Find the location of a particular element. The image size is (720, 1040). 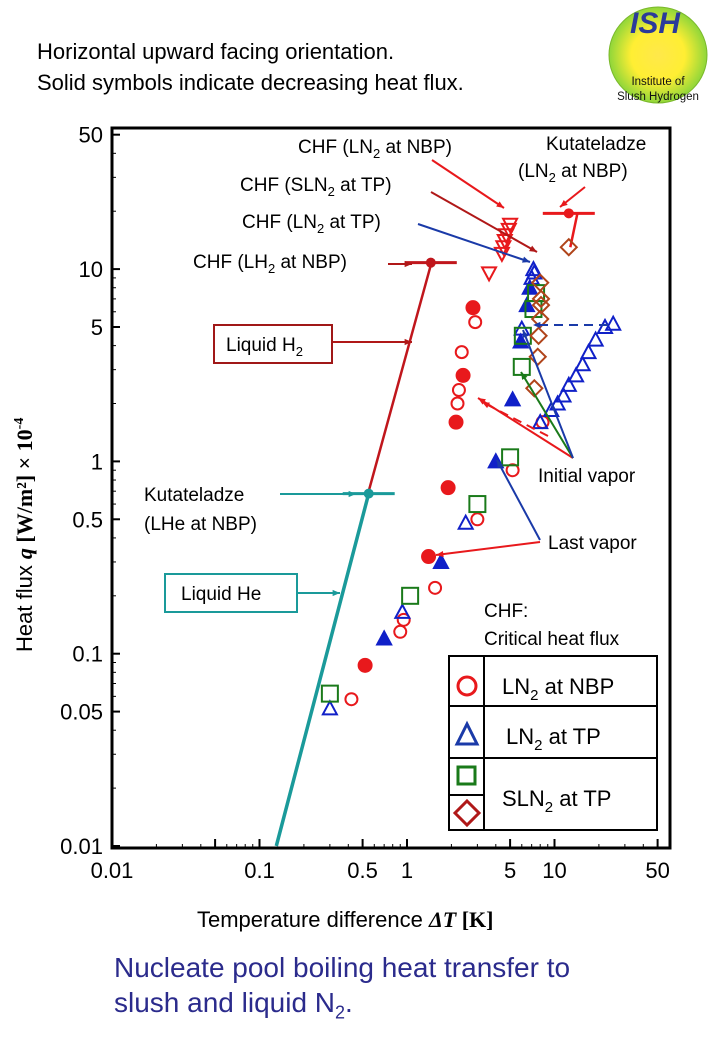

arrow-chf-ln2-tp-head is located at coordinates (526, 259).